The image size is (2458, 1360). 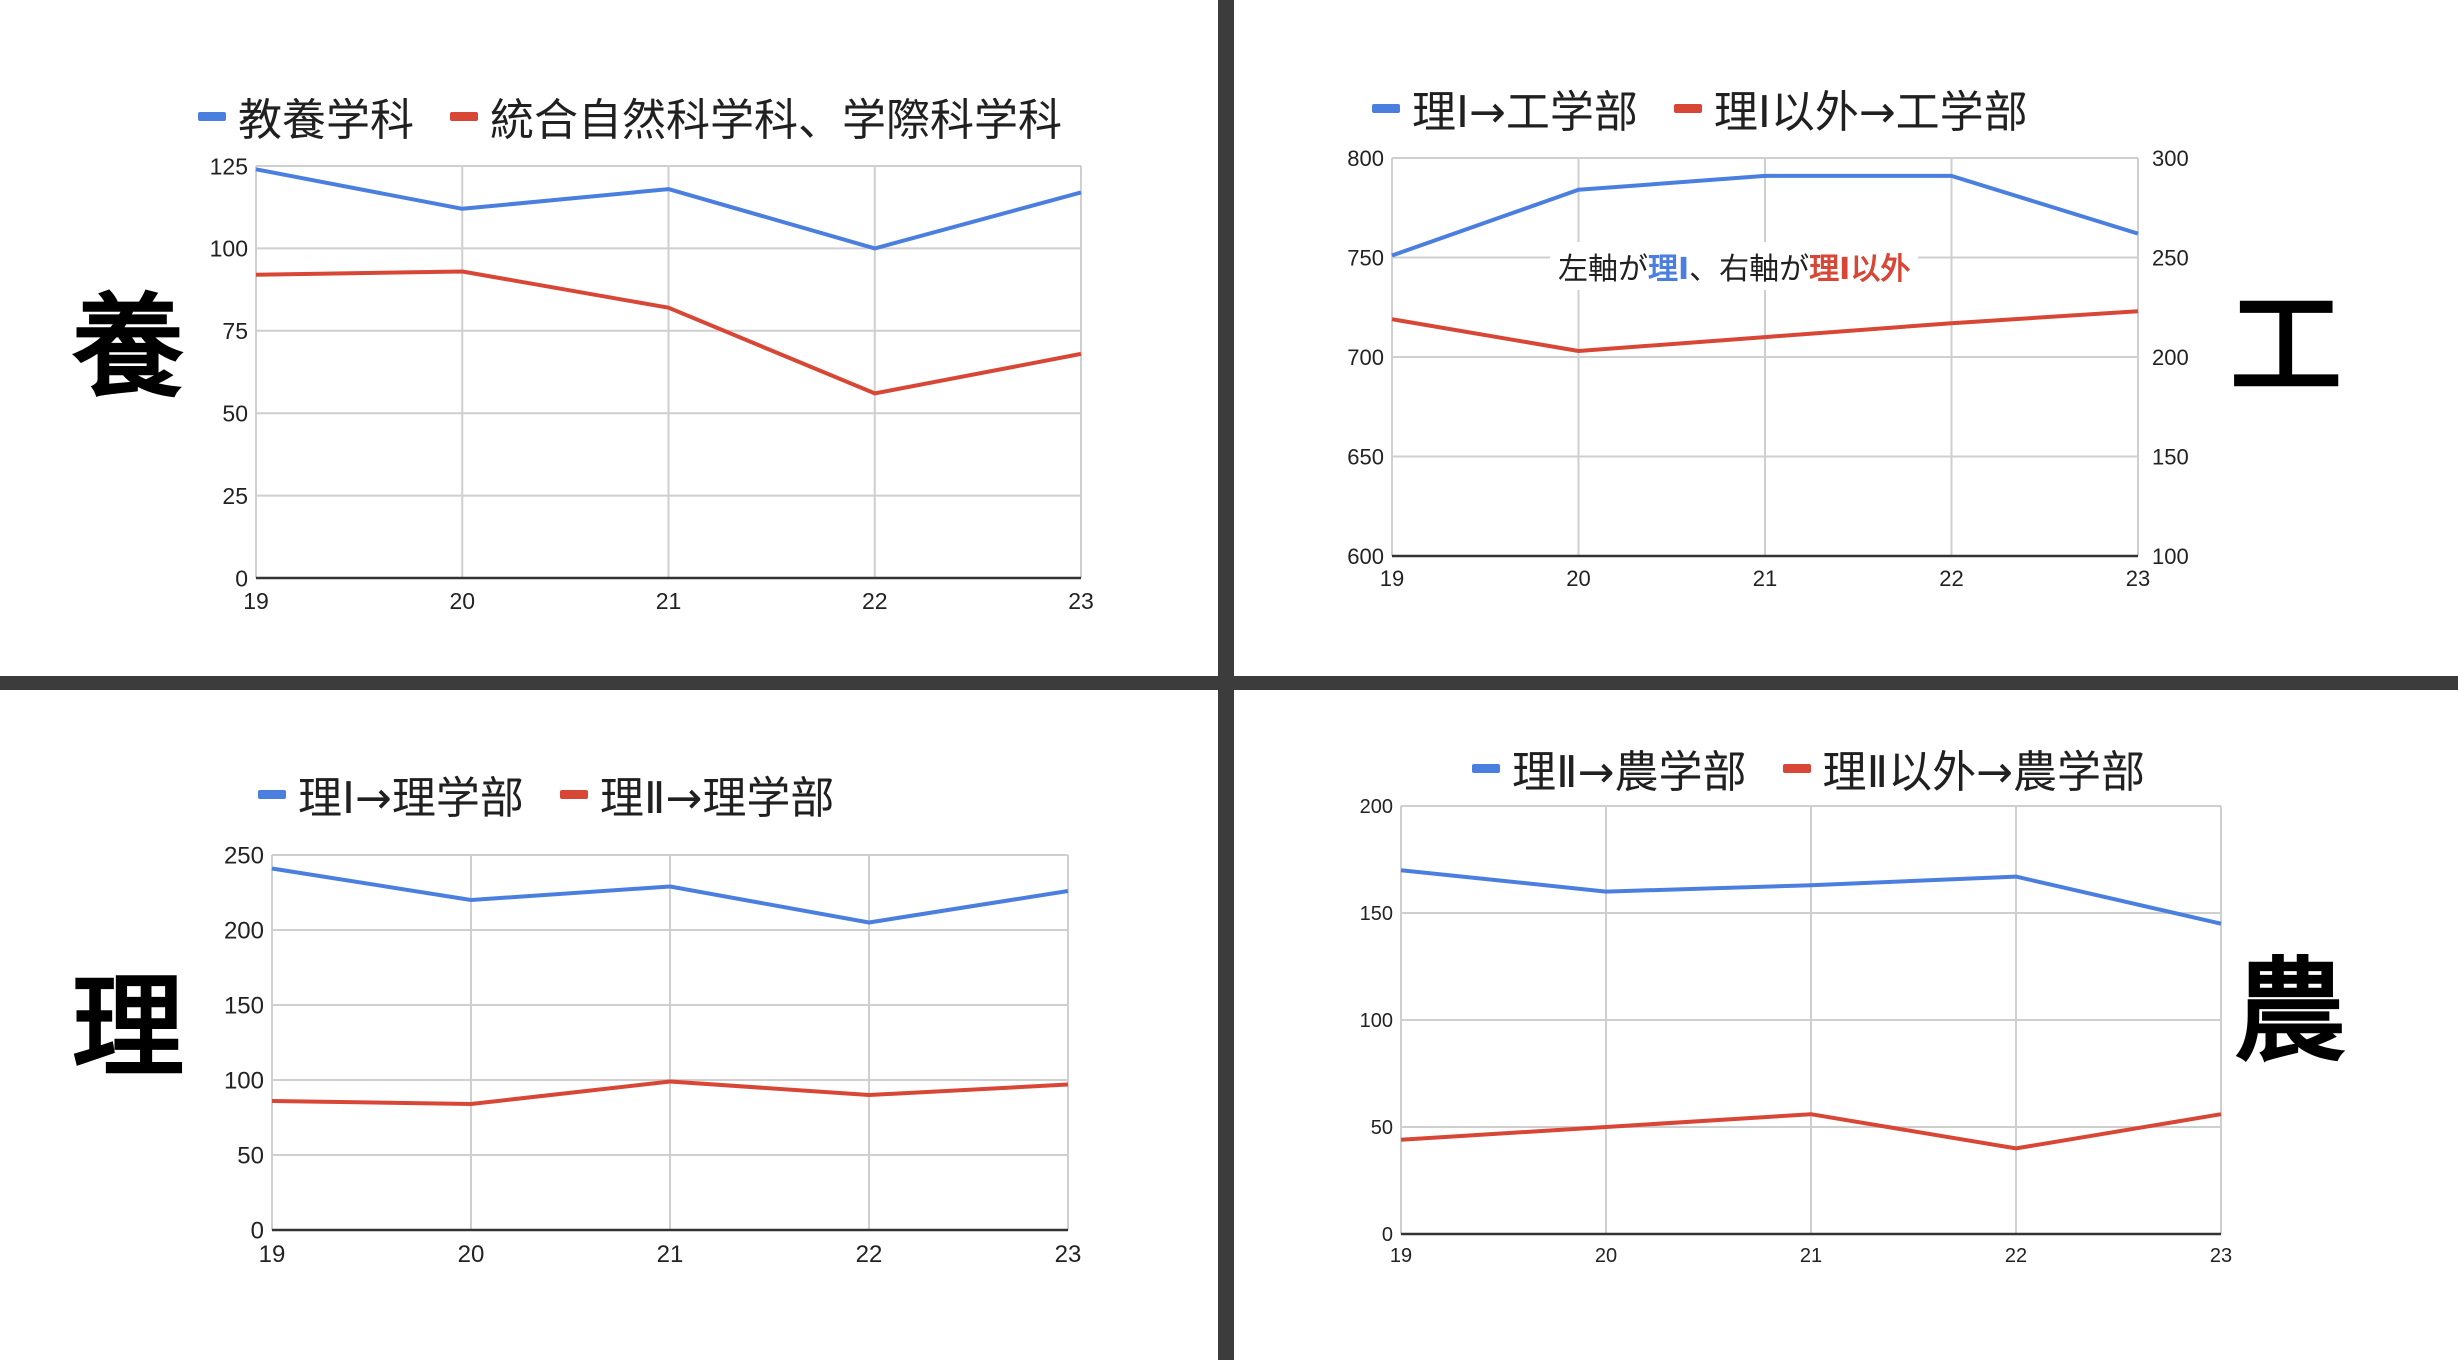 I want to click on legend-item: 理Ⅰ以外→工学部, so click(x=1850, y=108).